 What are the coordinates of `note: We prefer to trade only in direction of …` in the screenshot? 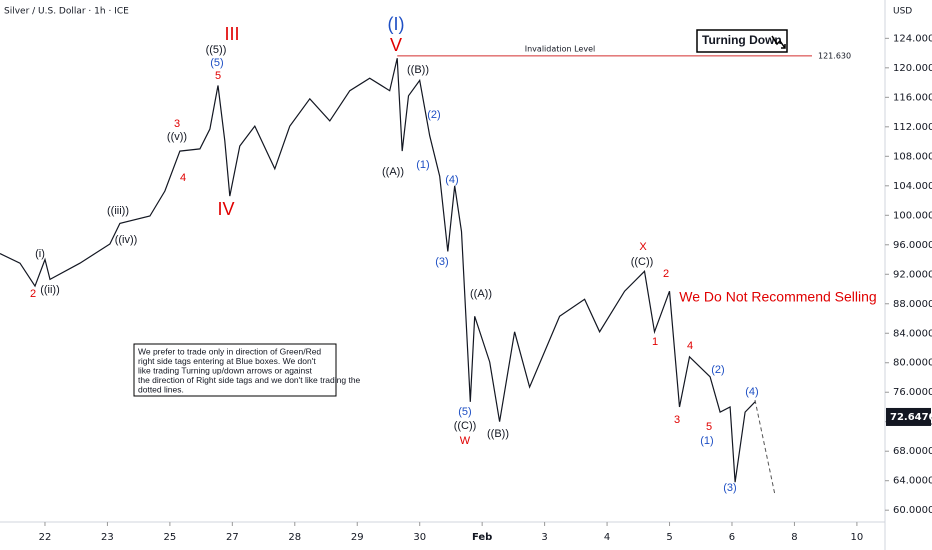 It's located at (249, 370).